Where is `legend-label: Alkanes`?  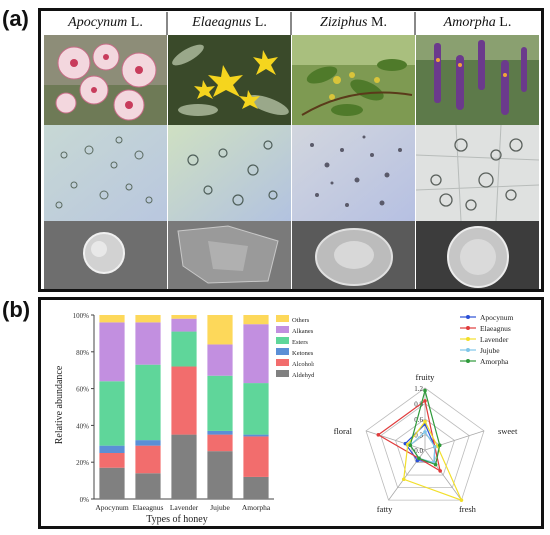
legend-label: Alkanes is located at coordinates (303, 331).